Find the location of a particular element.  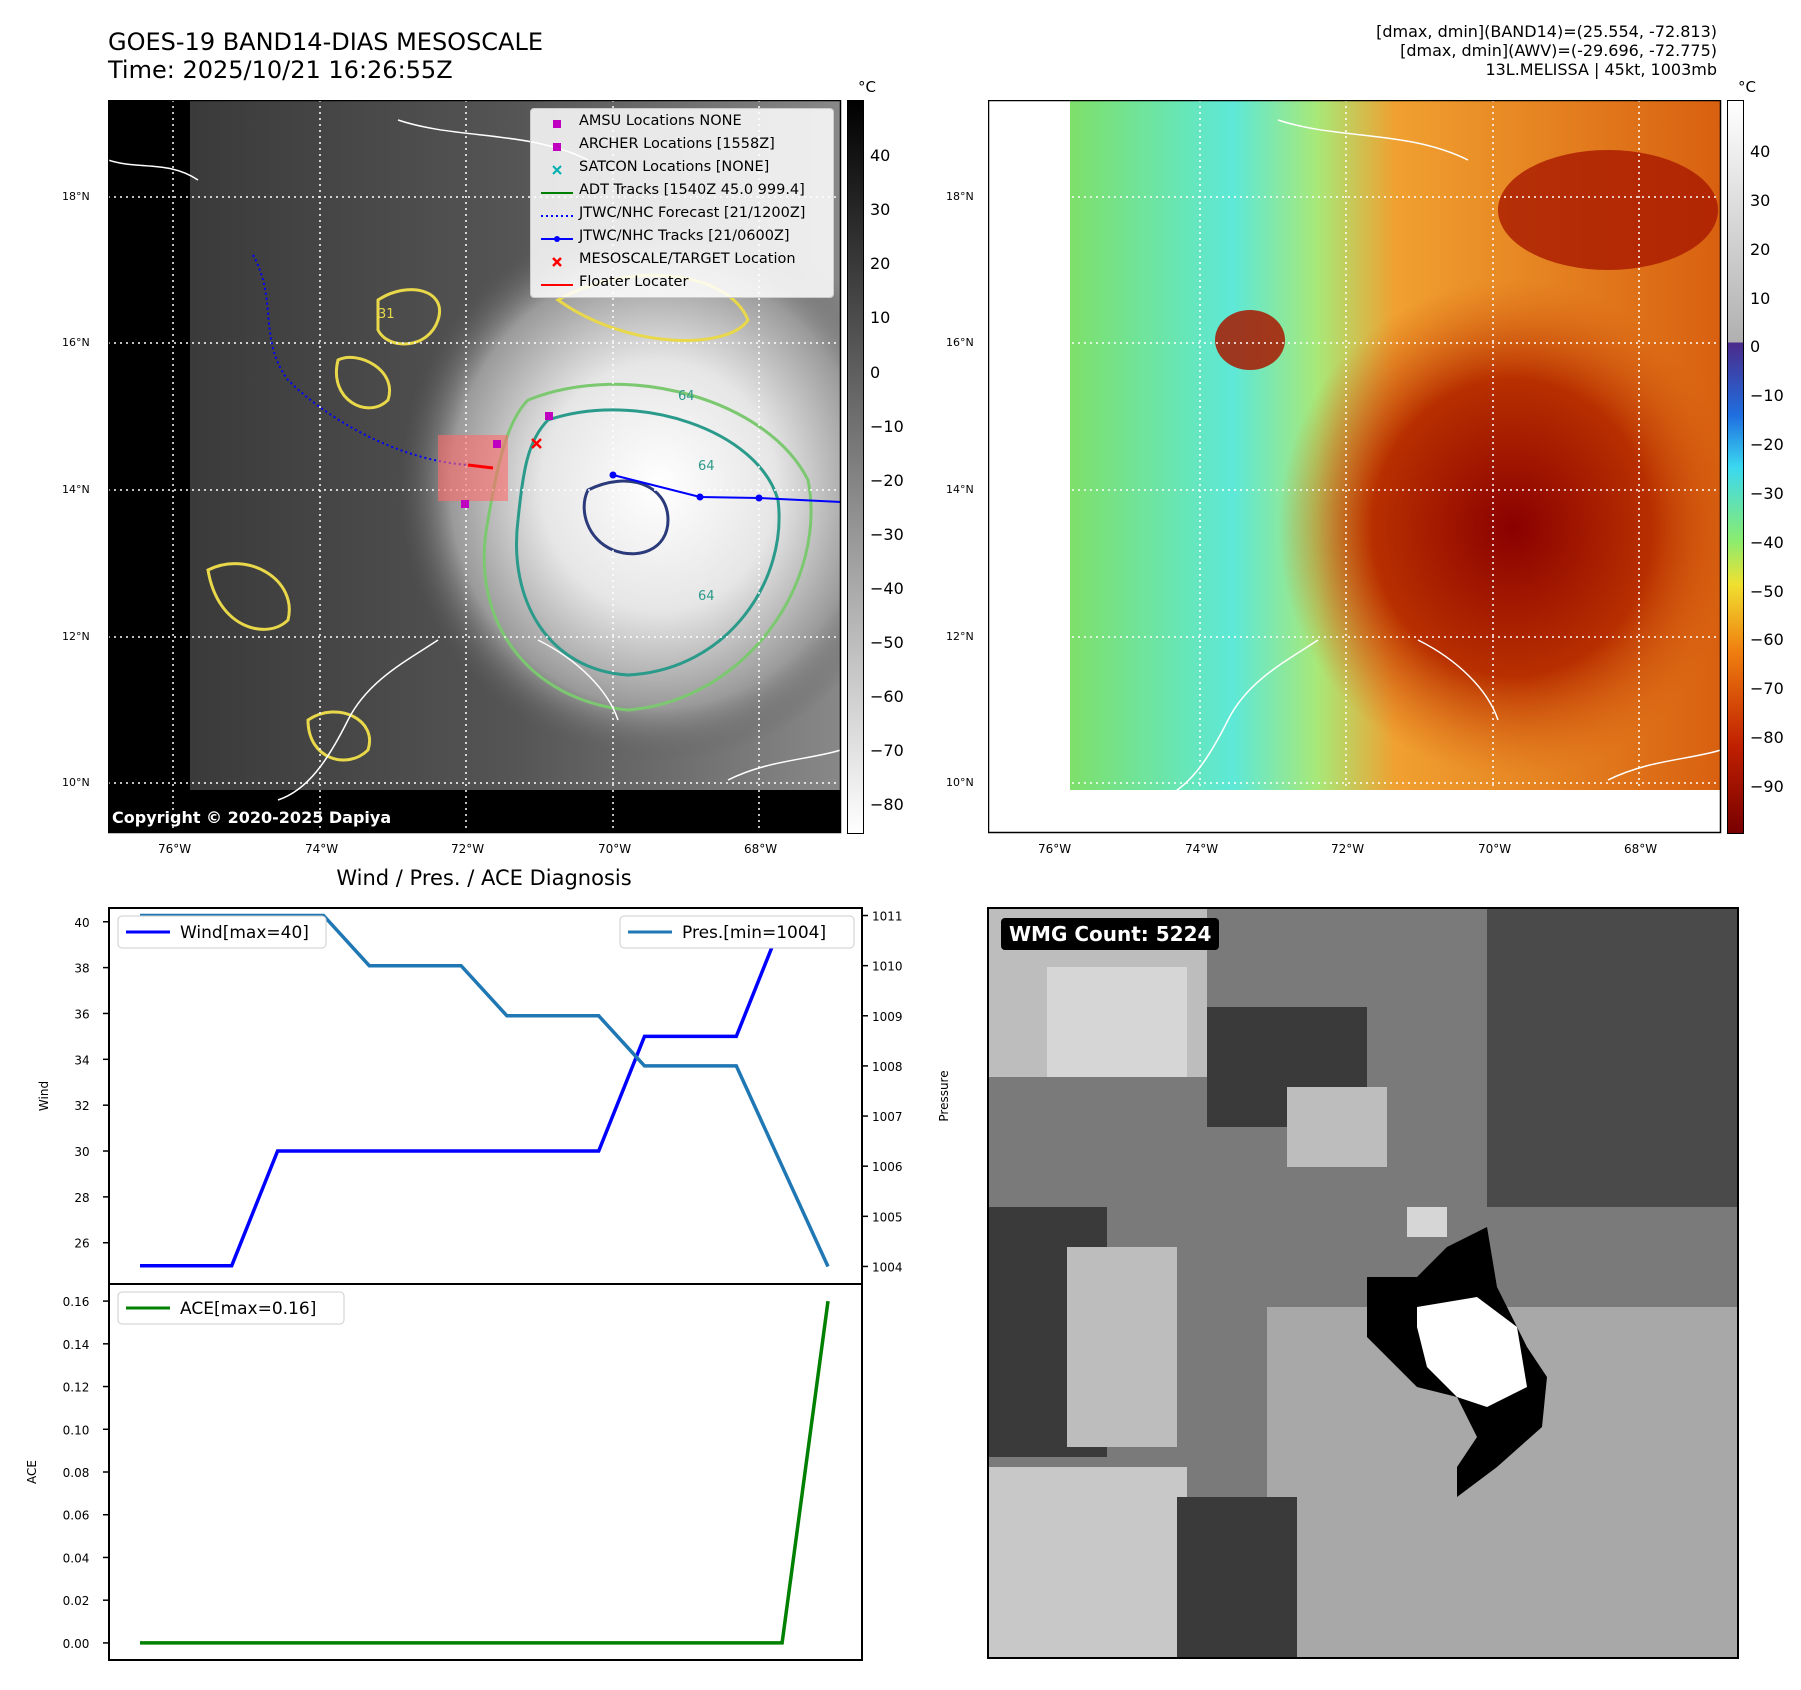

wind-series-line is located at coordinates (484, 1094).